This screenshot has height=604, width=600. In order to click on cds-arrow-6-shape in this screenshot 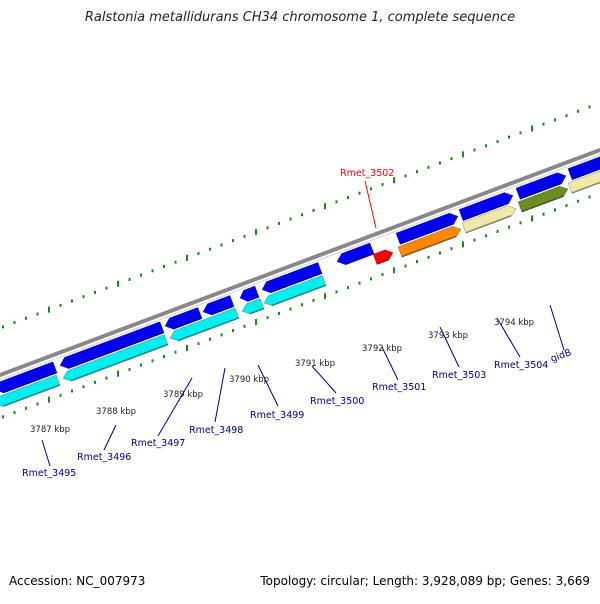, I will do `click(489, 219)`.